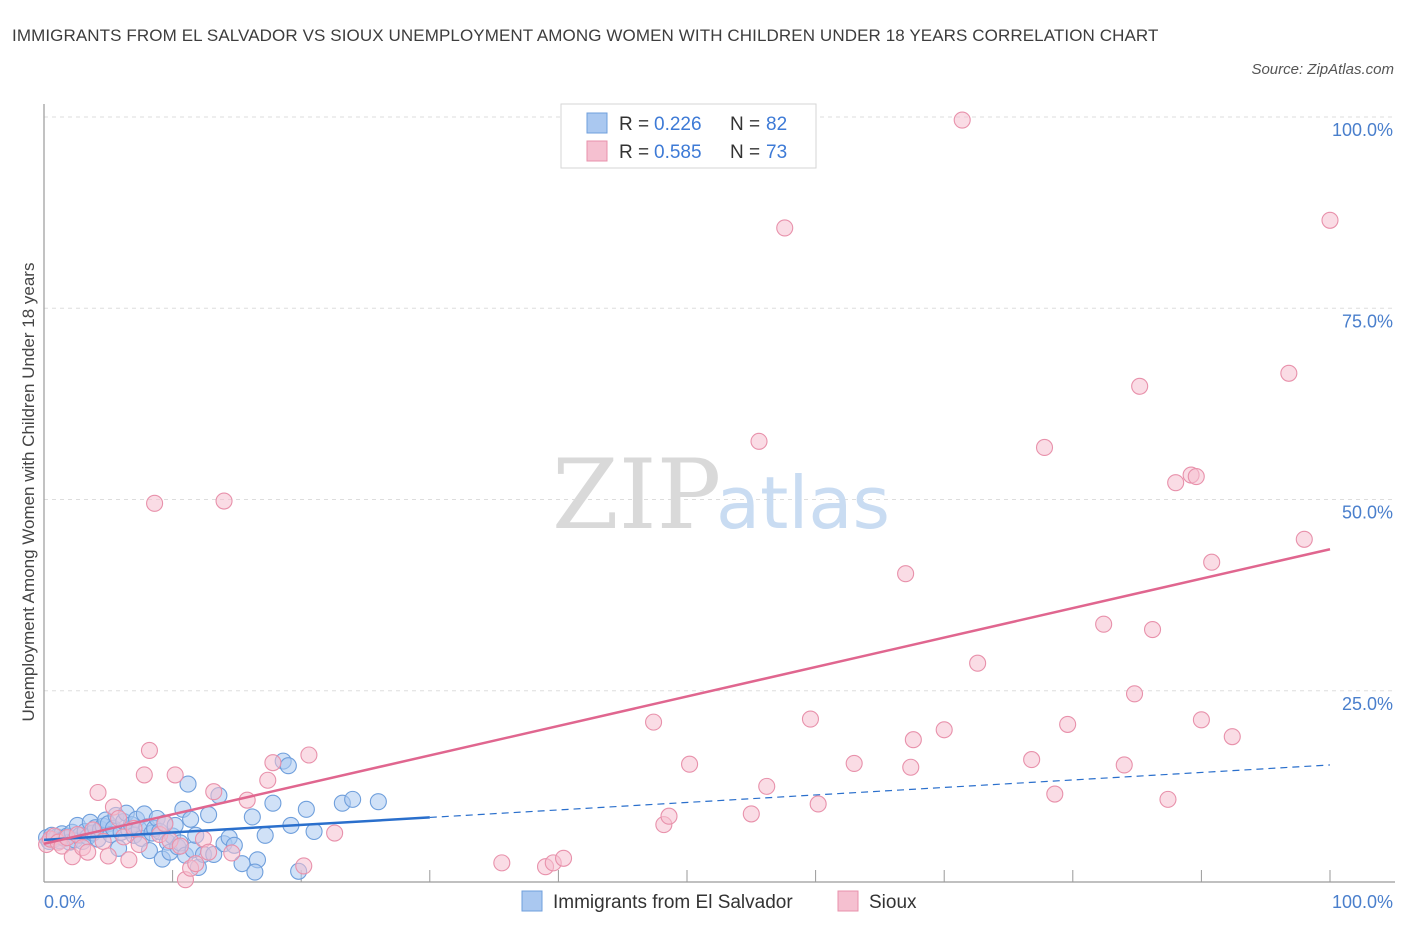 This screenshot has height=930, width=1406. I want to click on legend-r-value-1: 0.226, so click(678, 124).